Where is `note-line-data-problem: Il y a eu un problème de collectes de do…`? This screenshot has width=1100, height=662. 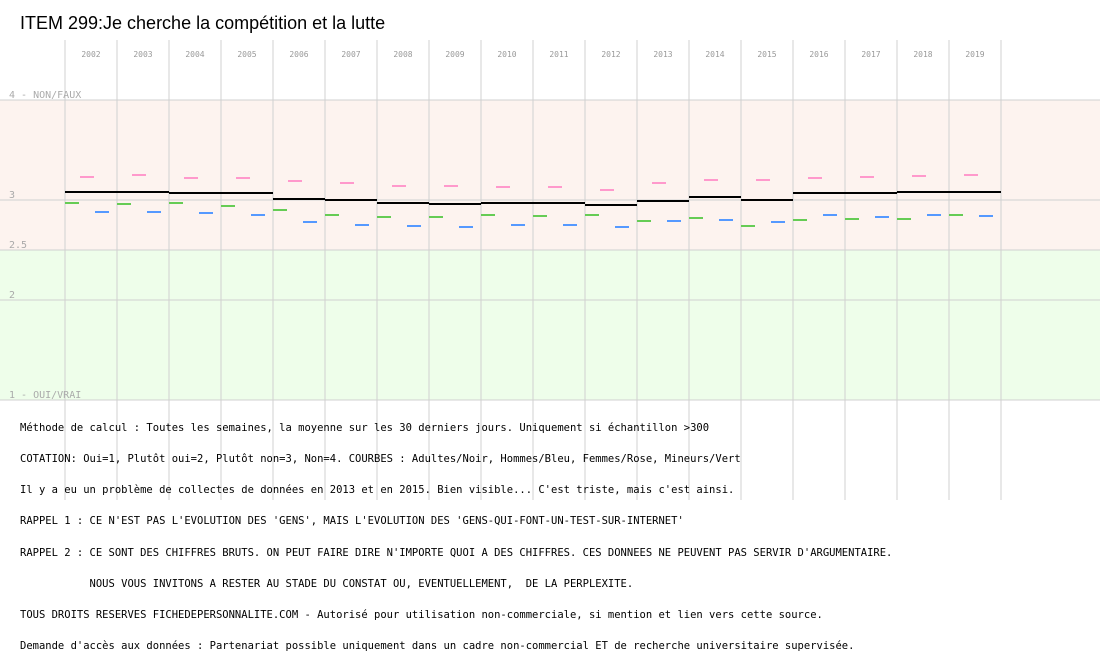 note-line-data-problem: Il y a eu un problème de collectes de do… is located at coordinates (377, 490).